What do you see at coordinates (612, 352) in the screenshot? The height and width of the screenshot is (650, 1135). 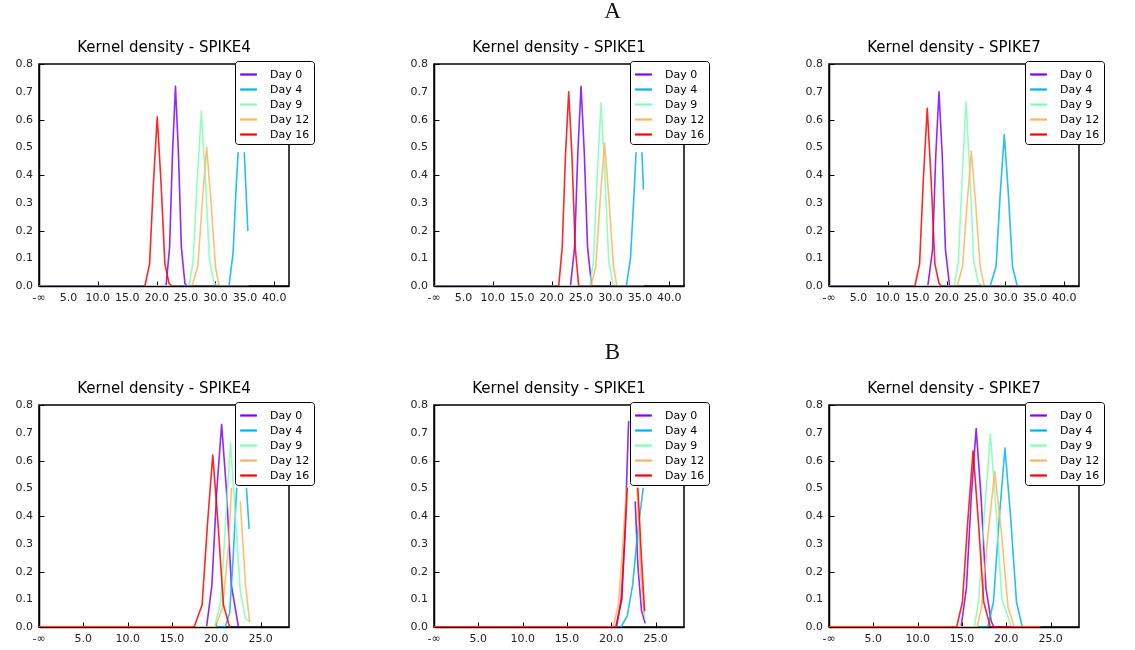 I see `text: B` at bounding box center [612, 352].